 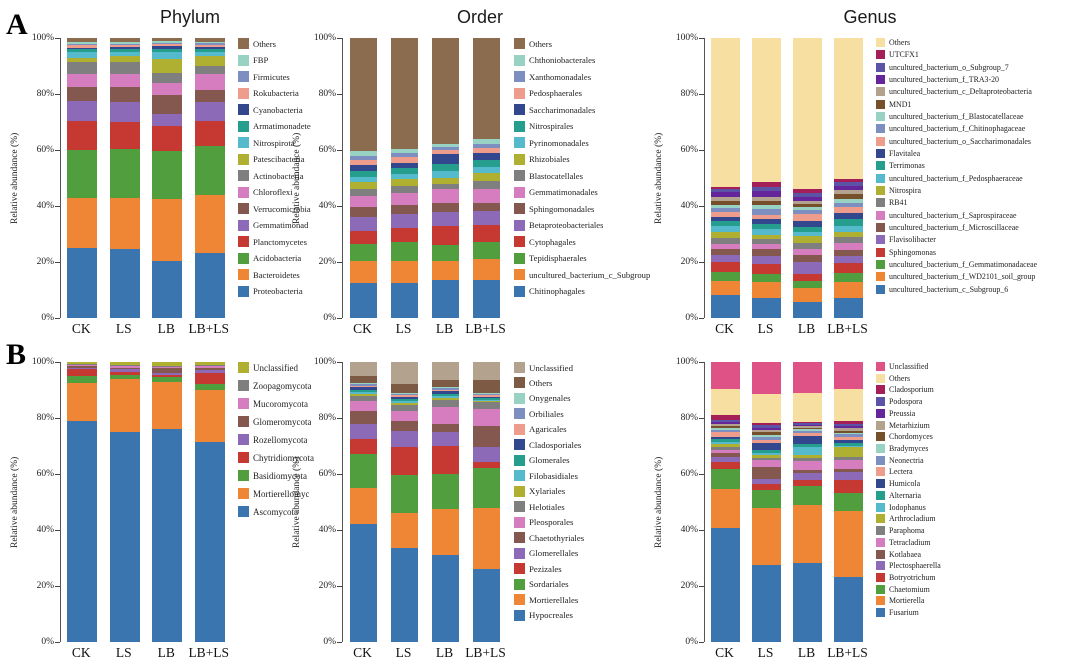 I want to click on legend-item: Saccharimonadales, so click(x=591, y=109).